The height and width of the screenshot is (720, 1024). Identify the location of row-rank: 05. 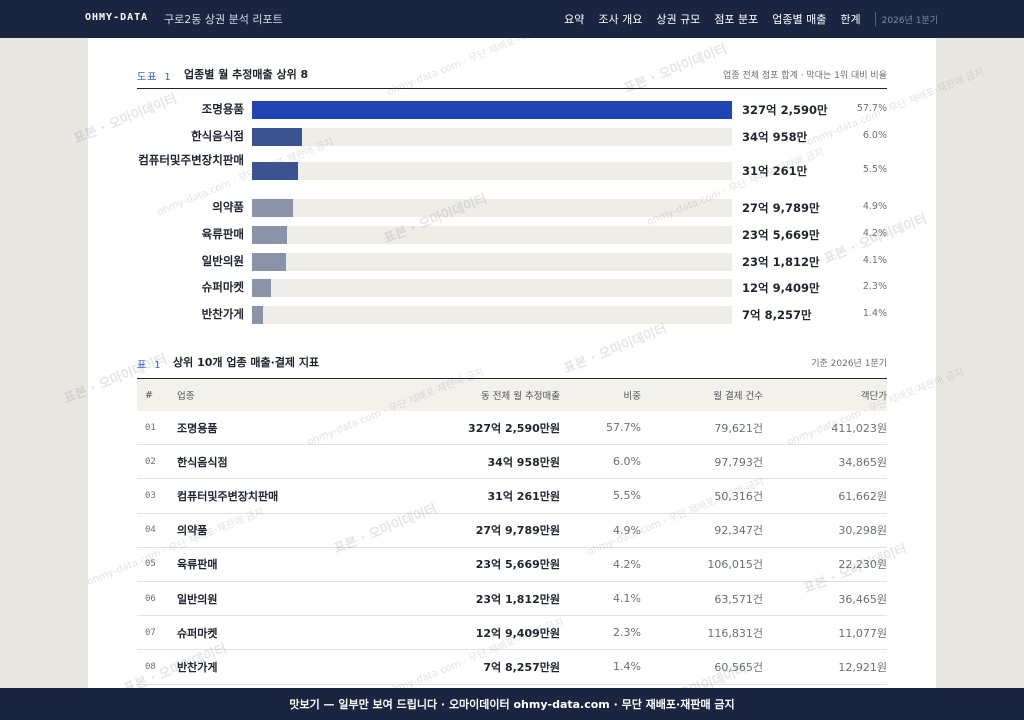
(150, 564).